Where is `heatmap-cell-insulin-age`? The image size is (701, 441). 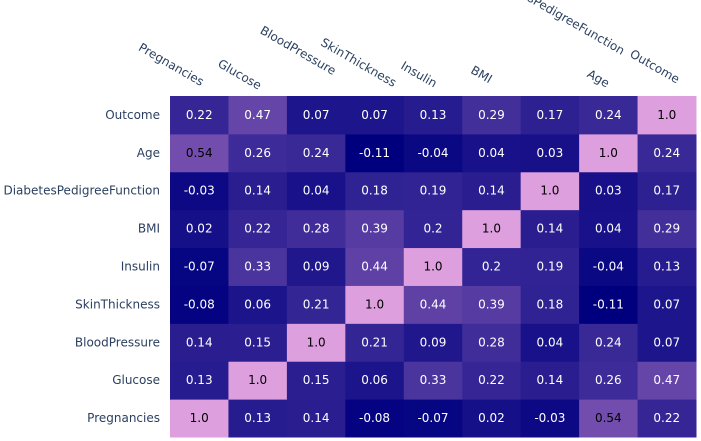 heatmap-cell-insulin-age is located at coordinates (609, 266).